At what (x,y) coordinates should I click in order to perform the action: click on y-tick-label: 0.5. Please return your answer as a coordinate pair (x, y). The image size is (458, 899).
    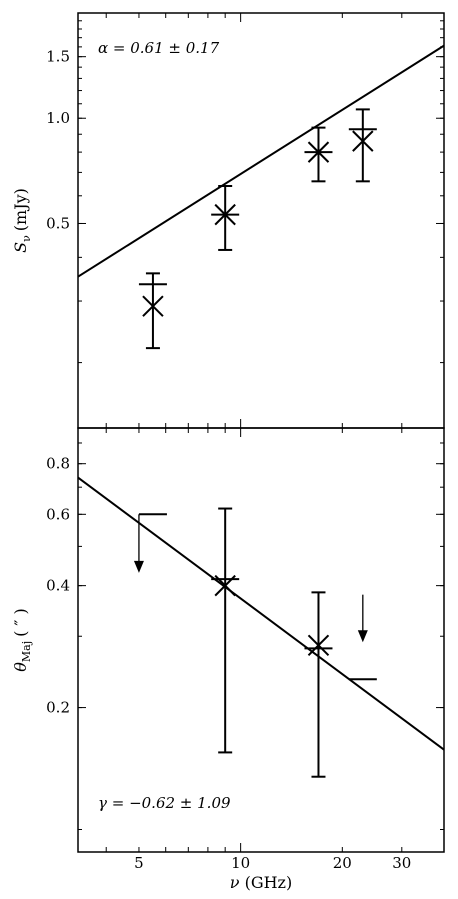
    Looking at the image, I should click on (58, 223).